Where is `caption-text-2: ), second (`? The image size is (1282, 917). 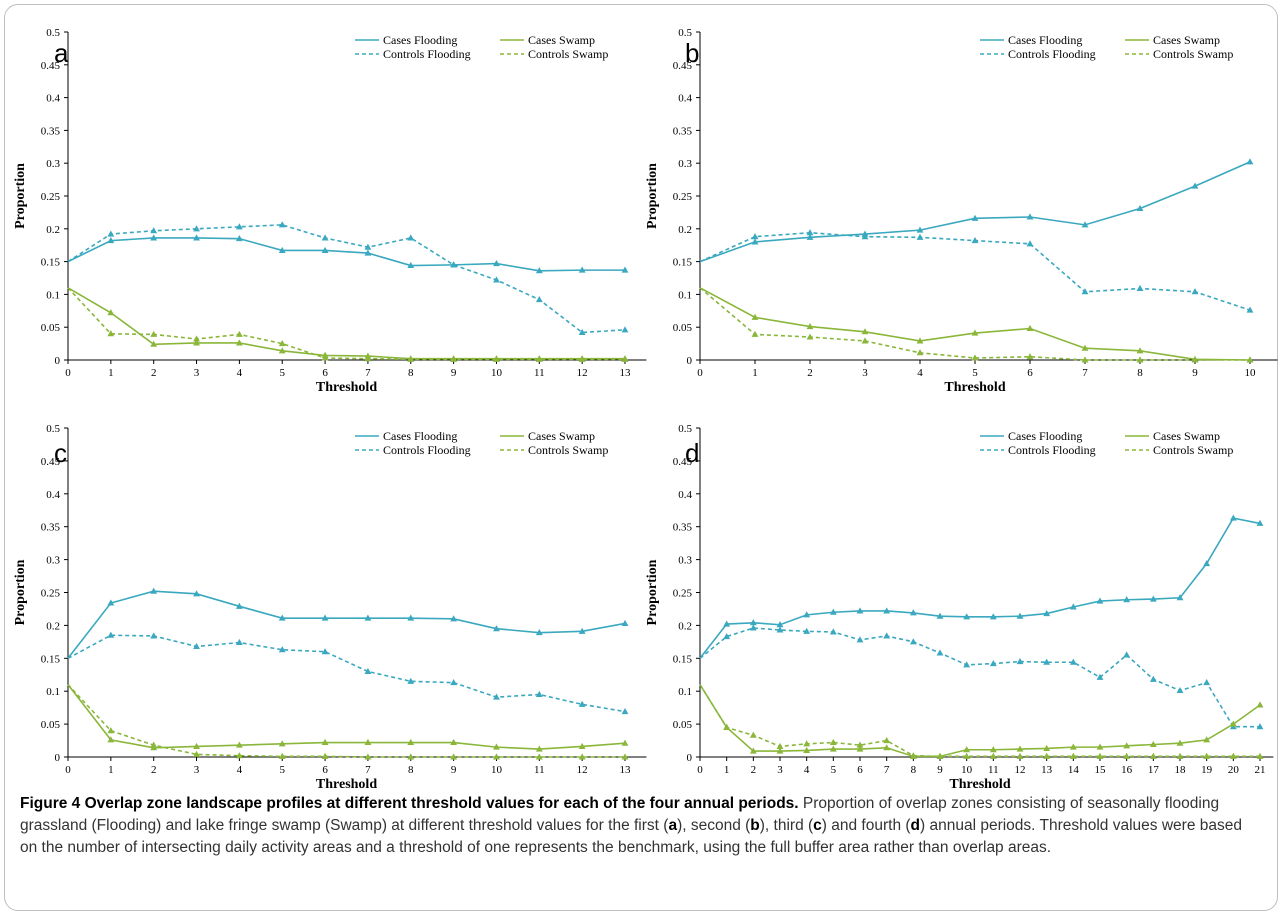
caption-text-2: ), second ( is located at coordinates (714, 825).